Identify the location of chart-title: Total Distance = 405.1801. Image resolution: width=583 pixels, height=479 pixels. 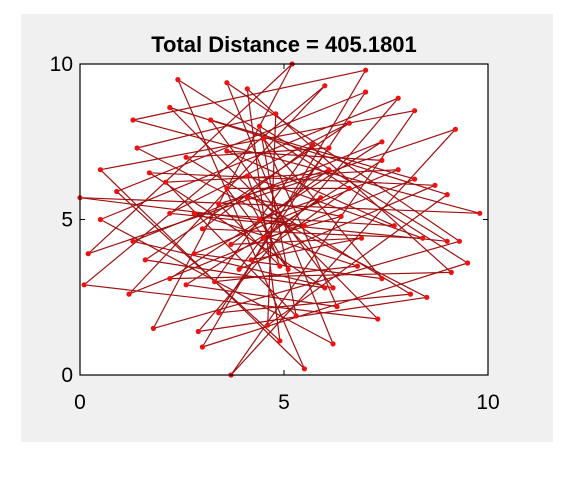
(284, 44).